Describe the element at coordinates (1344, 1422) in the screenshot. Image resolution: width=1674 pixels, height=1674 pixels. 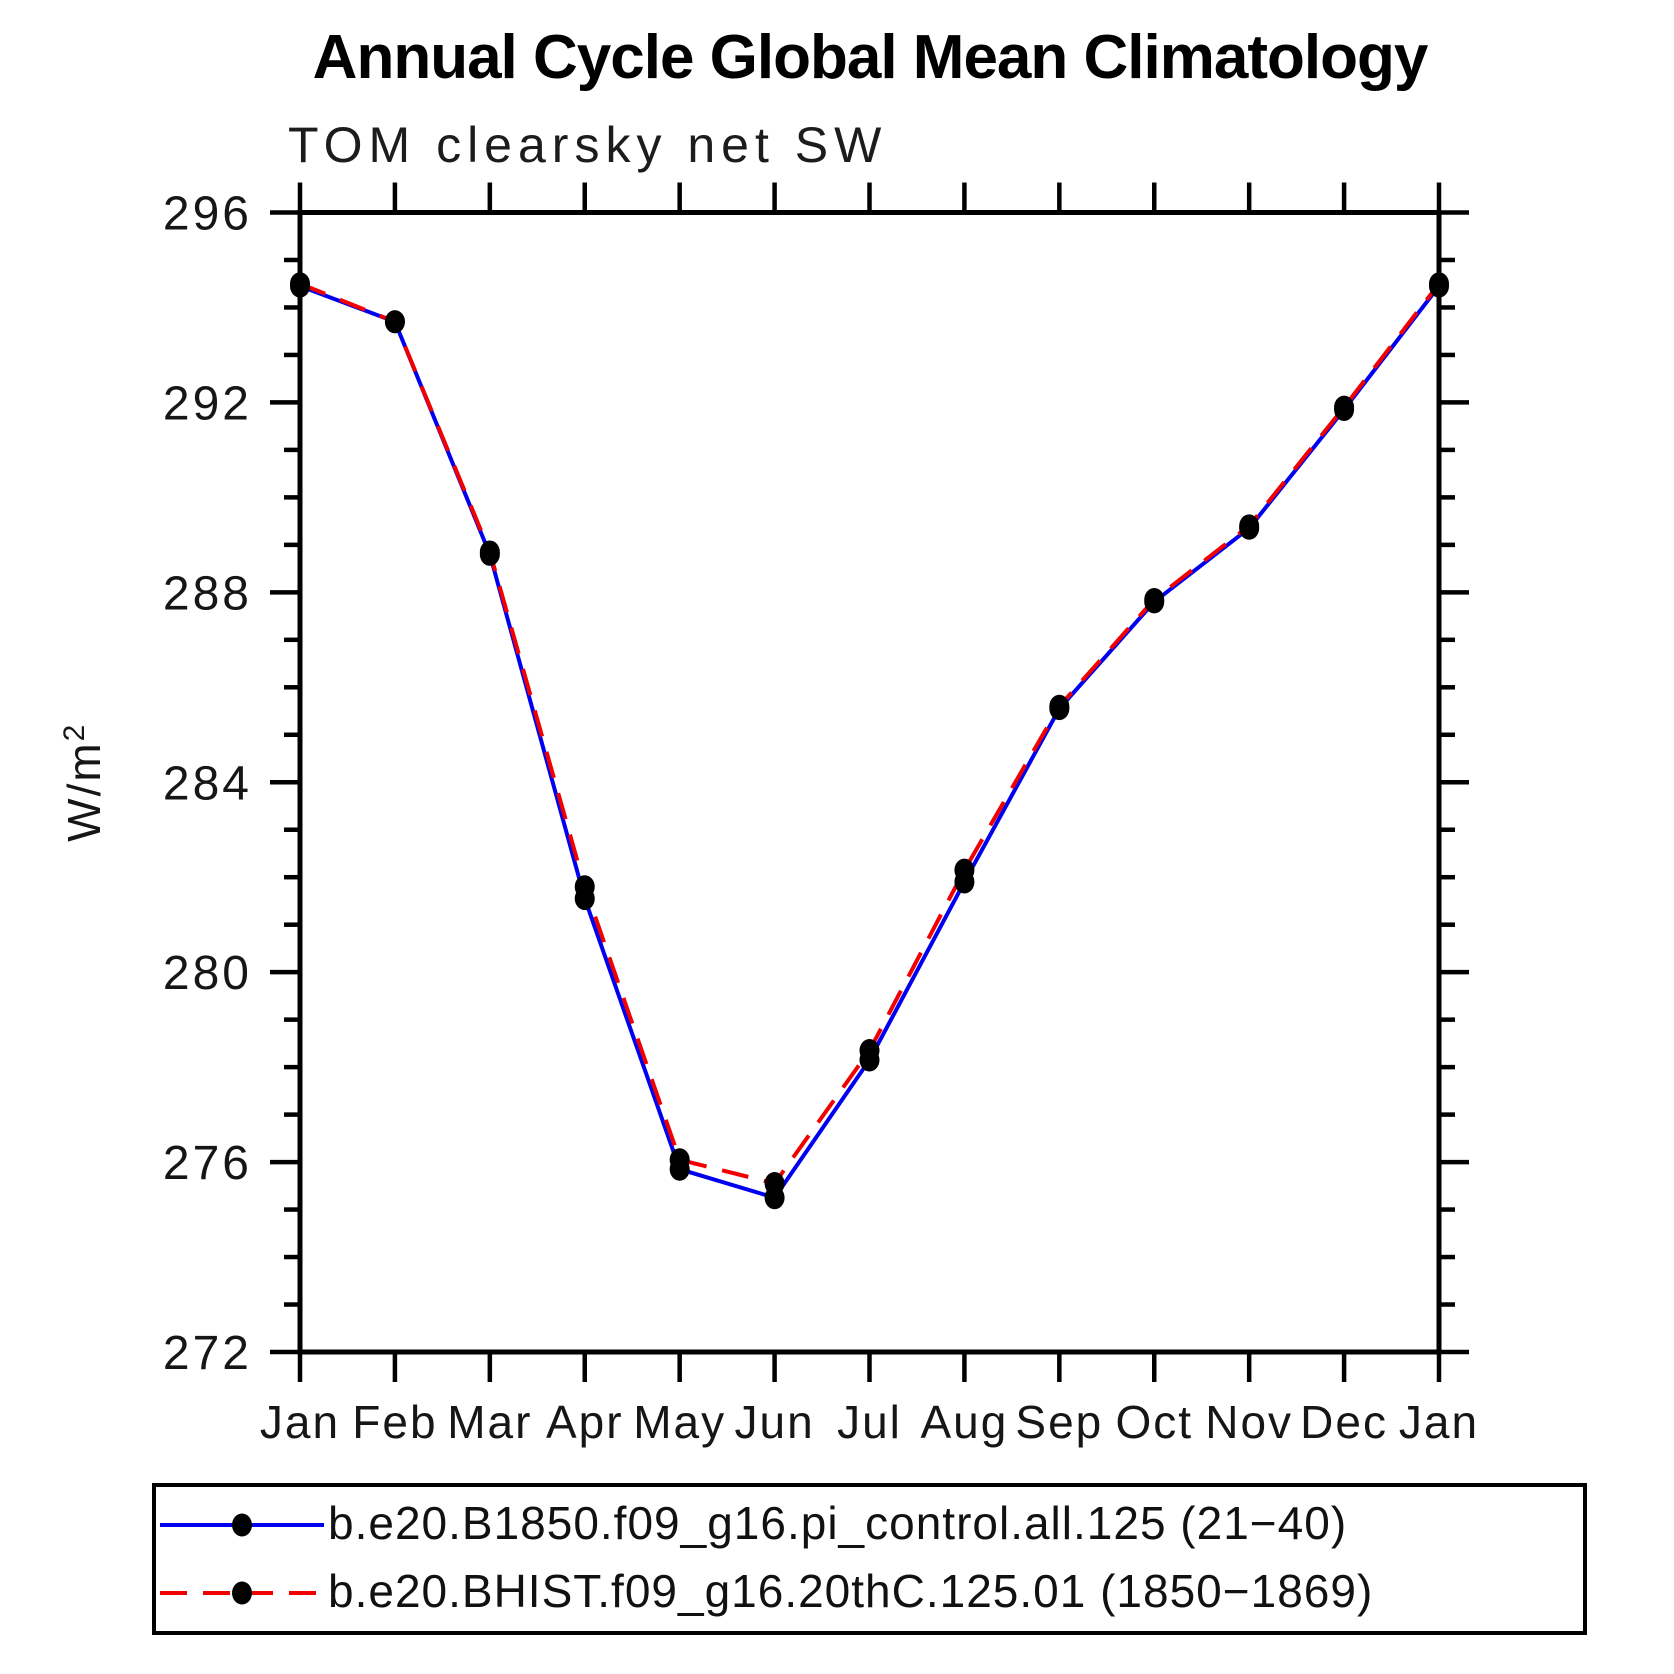
I see `x-tick-label: Dec` at that location.